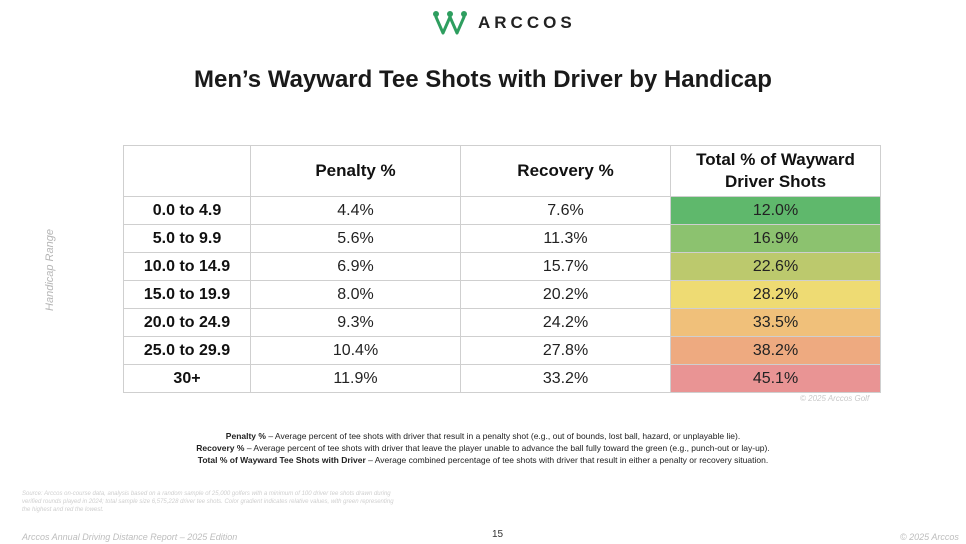 This screenshot has width=966, height=544. I want to click on penalty-cell: 10.4%, so click(355, 350).